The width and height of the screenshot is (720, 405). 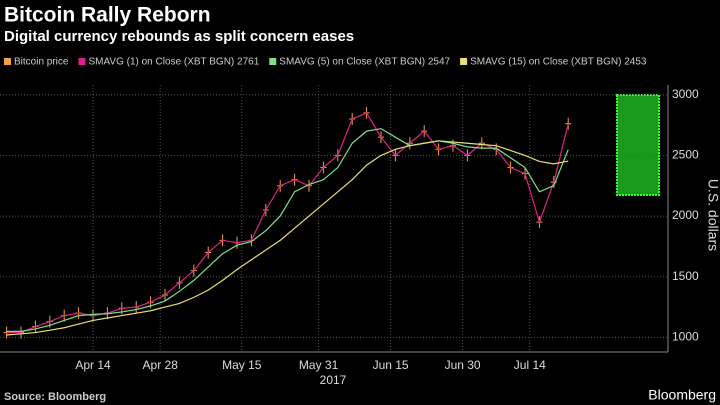 I want to click on x-tick-label: Jul 14, so click(x=530, y=365).